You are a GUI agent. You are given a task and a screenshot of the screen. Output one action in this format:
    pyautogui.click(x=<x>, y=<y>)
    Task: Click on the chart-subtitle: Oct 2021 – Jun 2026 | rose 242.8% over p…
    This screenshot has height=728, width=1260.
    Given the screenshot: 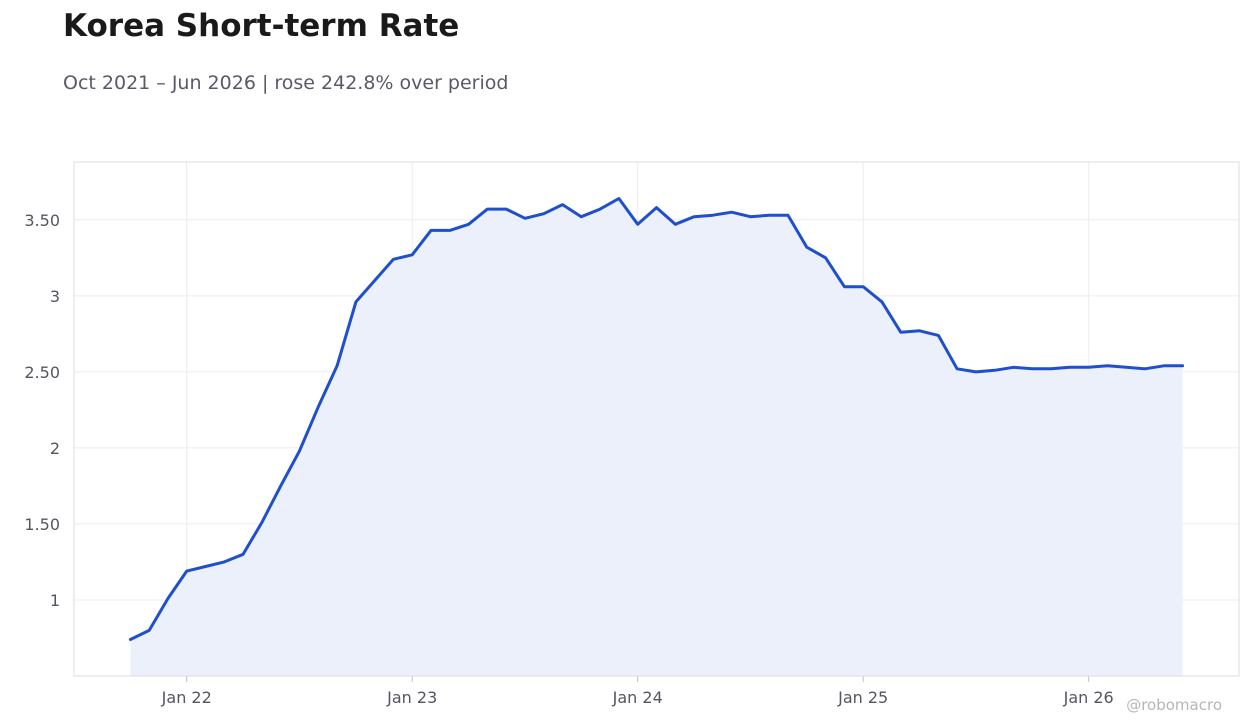 What is the action you would take?
    pyautogui.click(x=286, y=83)
    